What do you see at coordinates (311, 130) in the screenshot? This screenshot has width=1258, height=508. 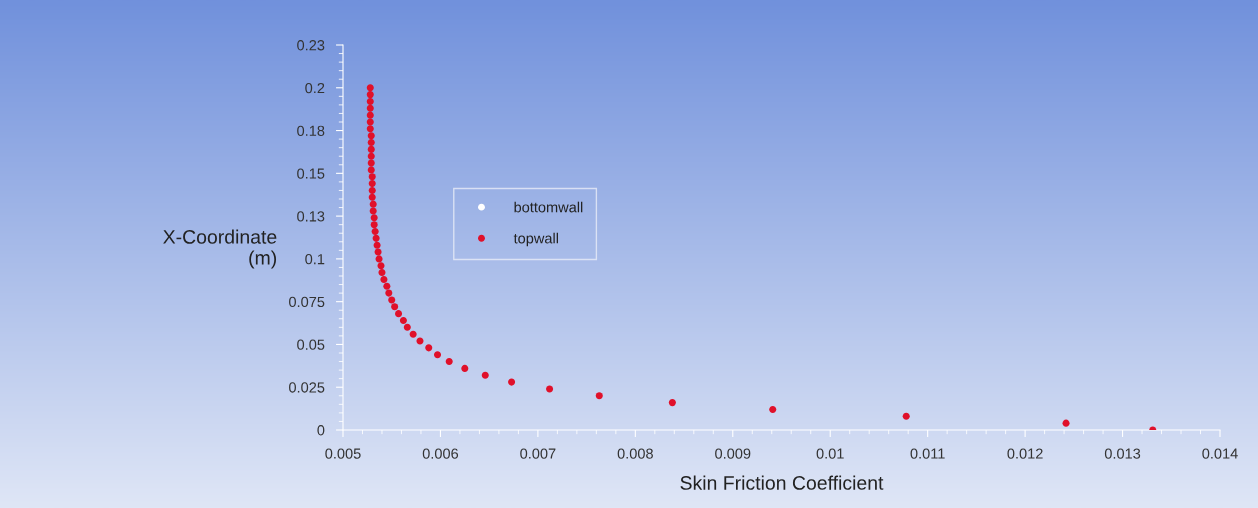 I see `y-tick-label: 0.18` at bounding box center [311, 130].